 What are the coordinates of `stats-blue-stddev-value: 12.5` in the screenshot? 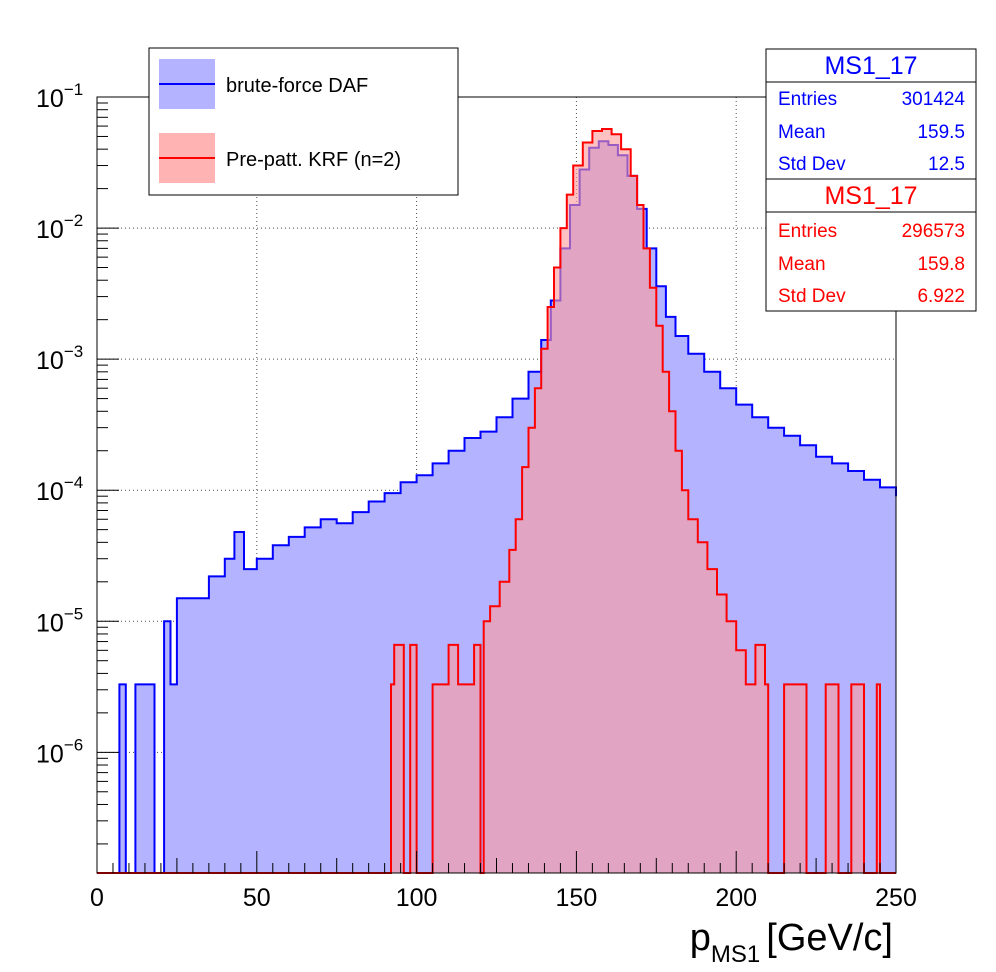 It's located at (946, 164).